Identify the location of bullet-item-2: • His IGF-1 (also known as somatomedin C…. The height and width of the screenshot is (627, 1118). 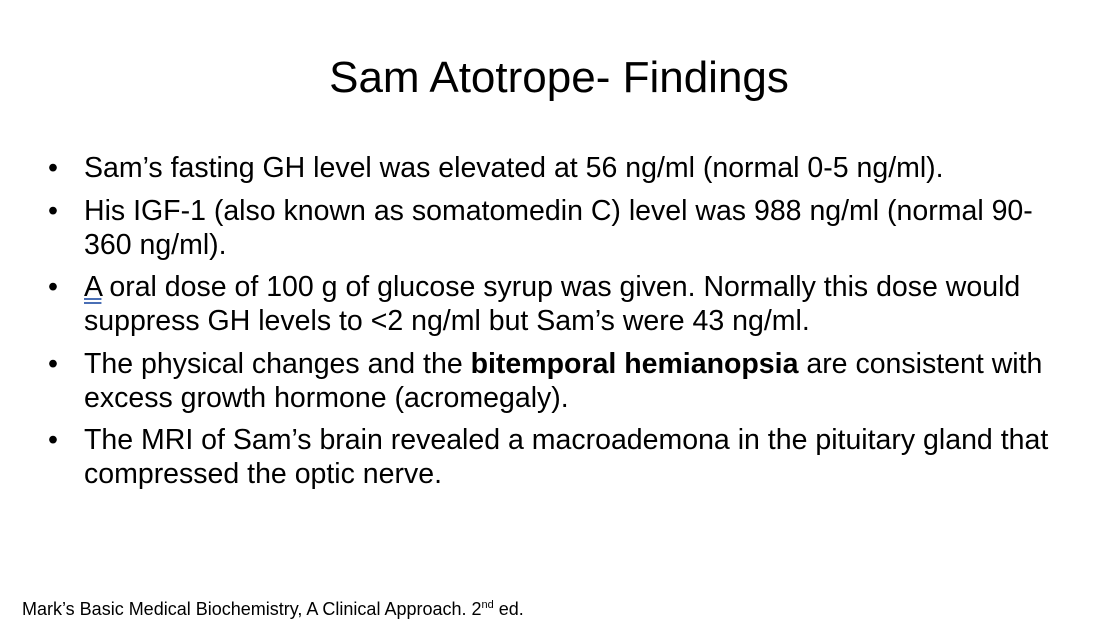
(563, 228).